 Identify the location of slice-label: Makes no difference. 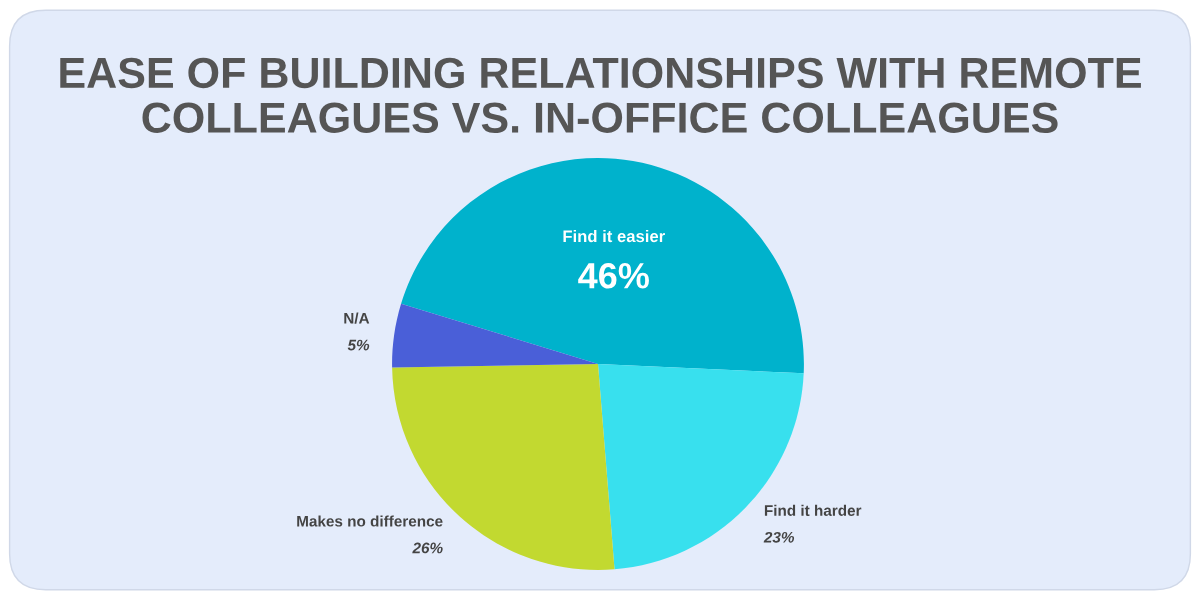
(370, 521).